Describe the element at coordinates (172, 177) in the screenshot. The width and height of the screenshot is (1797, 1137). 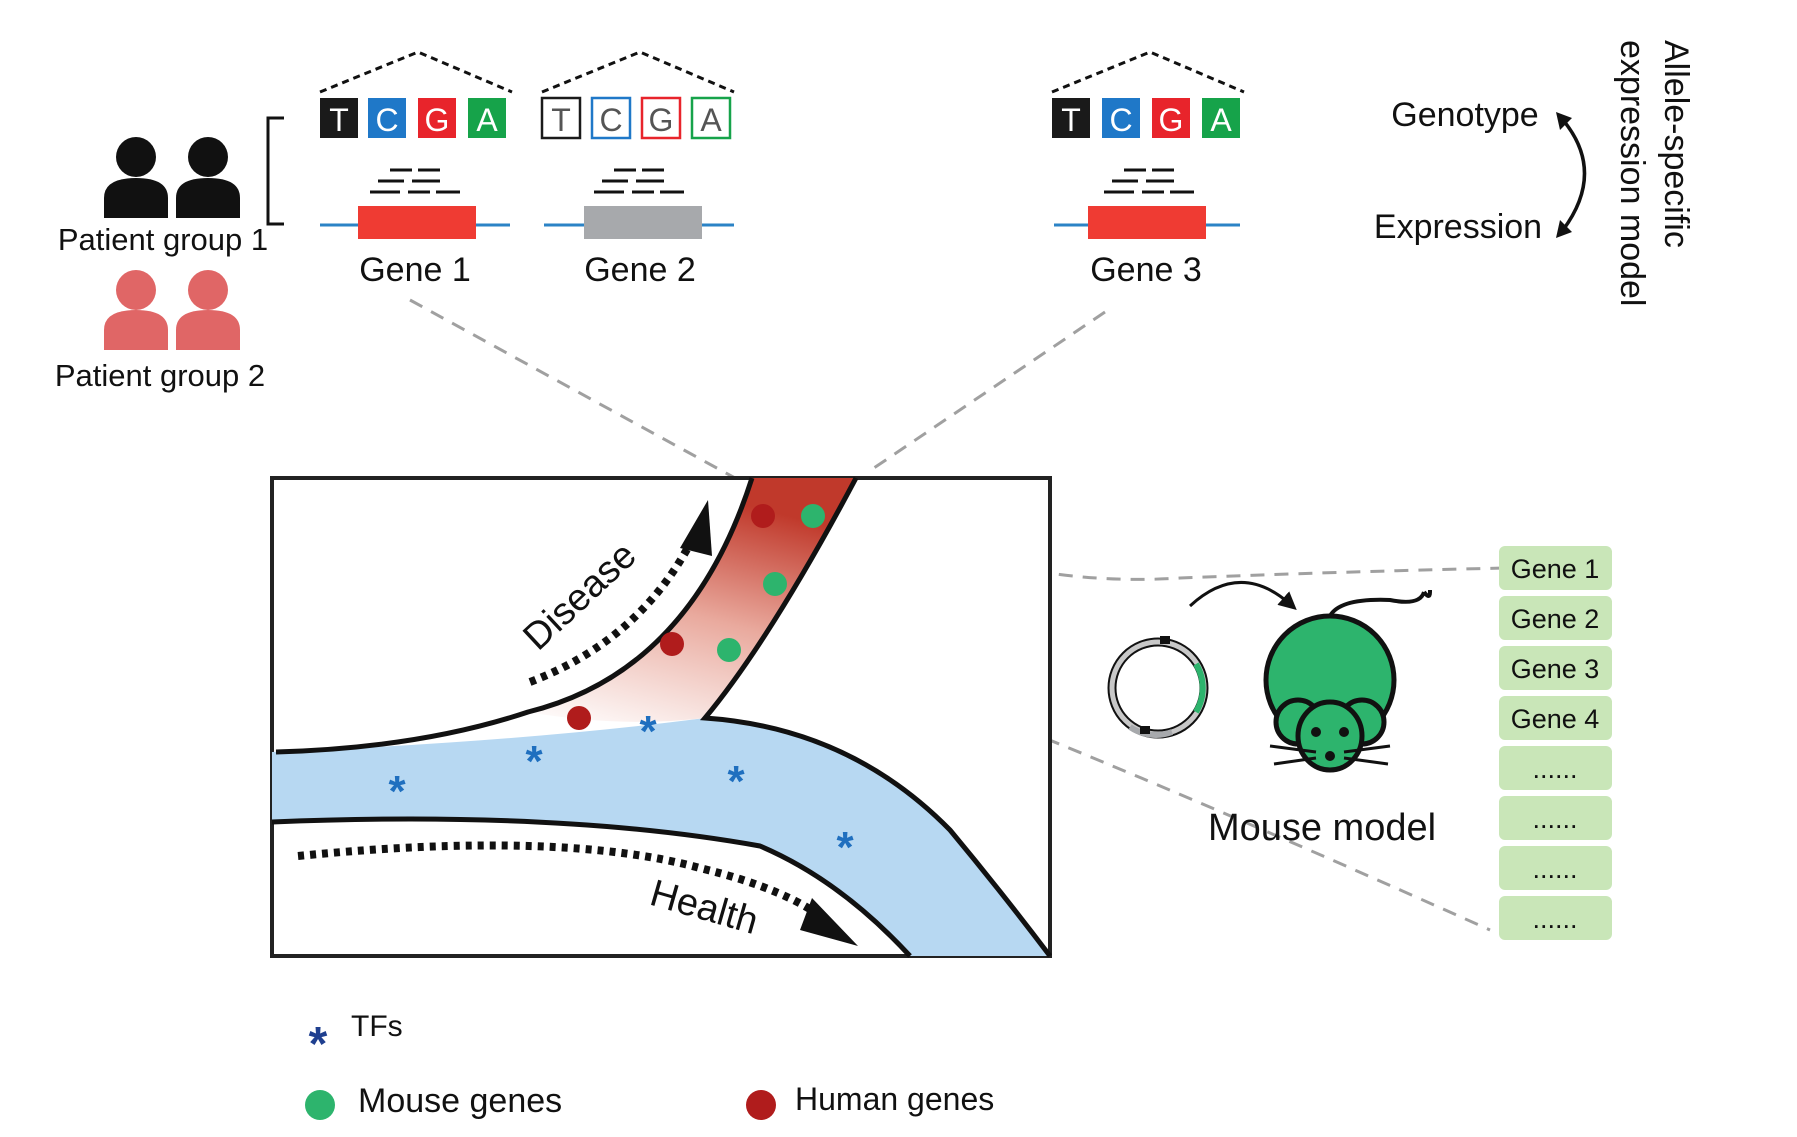
I see `patient-group-1-icons` at that location.